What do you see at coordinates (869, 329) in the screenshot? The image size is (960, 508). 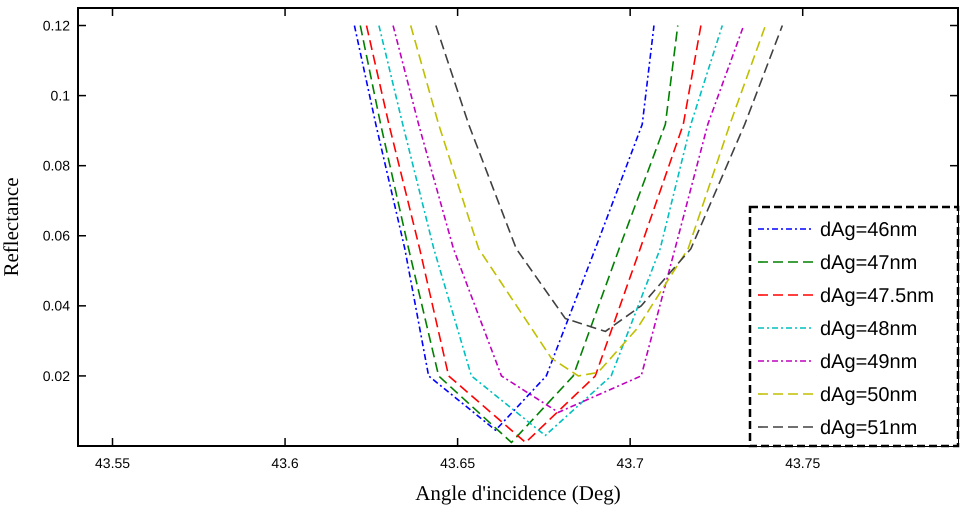 I see `legend-label: dAg=48nm` at bounding box center [869, 329].